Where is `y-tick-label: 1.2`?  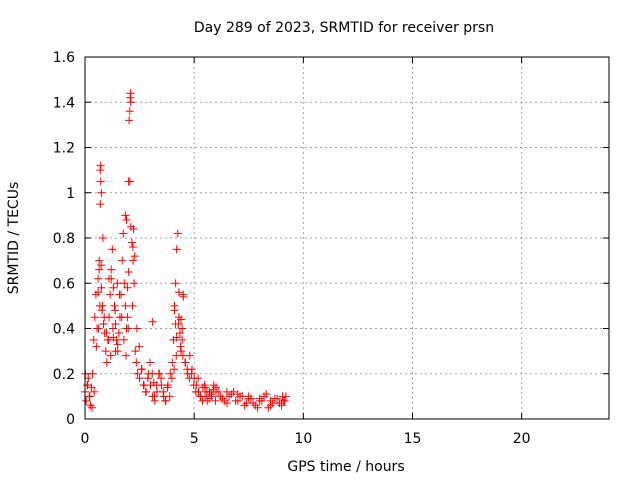
y-tick-label: 1.2 is located at coordinates (64, 149).